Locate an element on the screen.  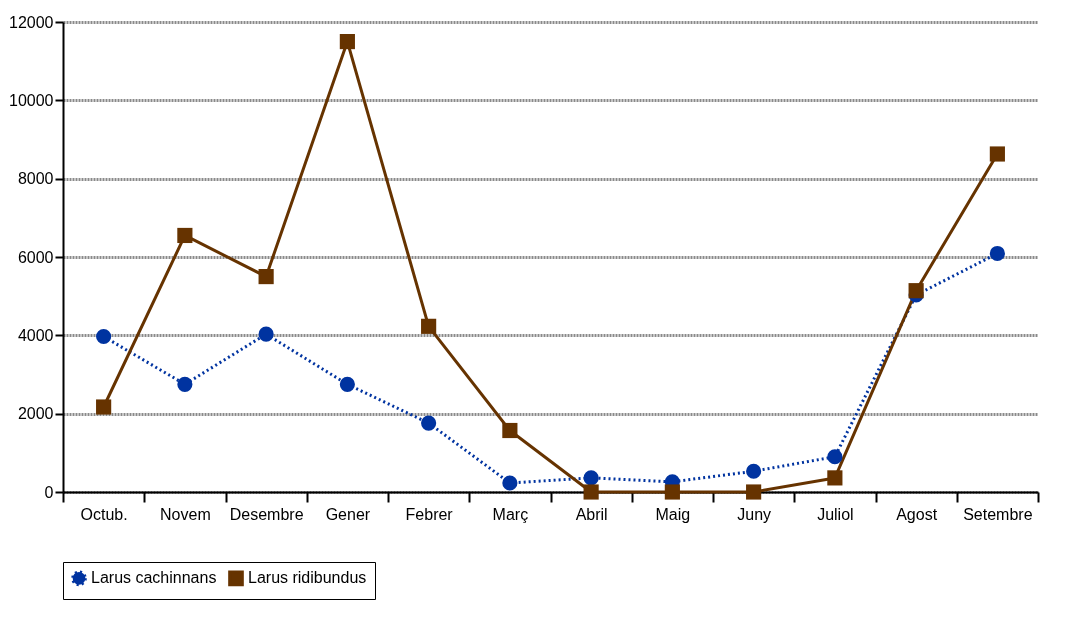
x-tick-label: Setembre is located at coordinates (998, 514).